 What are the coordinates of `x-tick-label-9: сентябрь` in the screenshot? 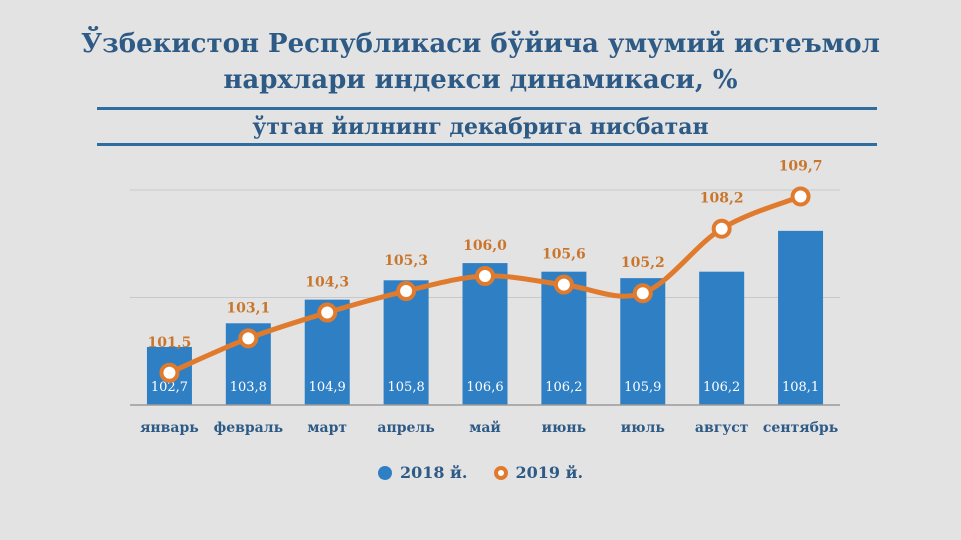 It's located at (800, 428).